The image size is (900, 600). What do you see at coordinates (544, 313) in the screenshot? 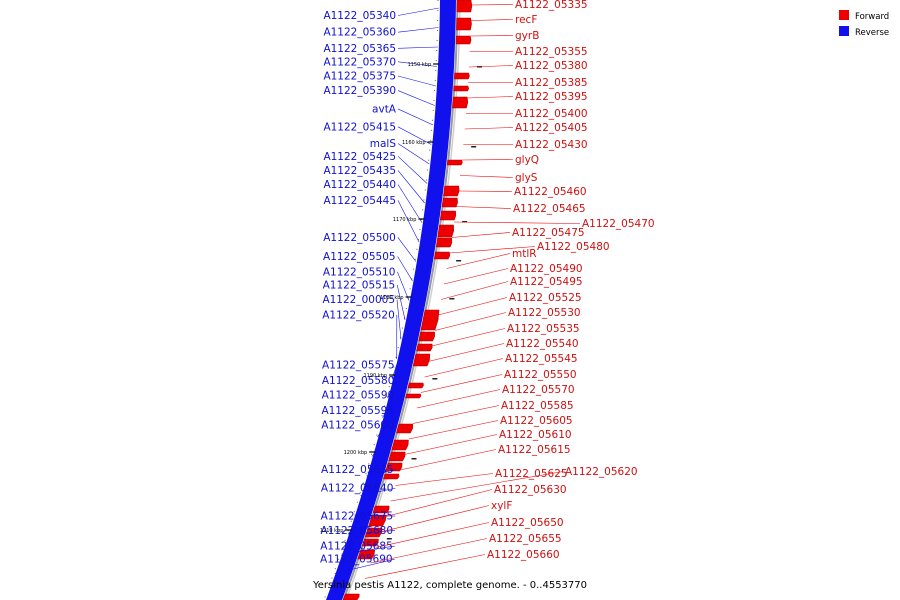
I see `forward-gene-label: A1122_05530` at bounding box center [544, 313].